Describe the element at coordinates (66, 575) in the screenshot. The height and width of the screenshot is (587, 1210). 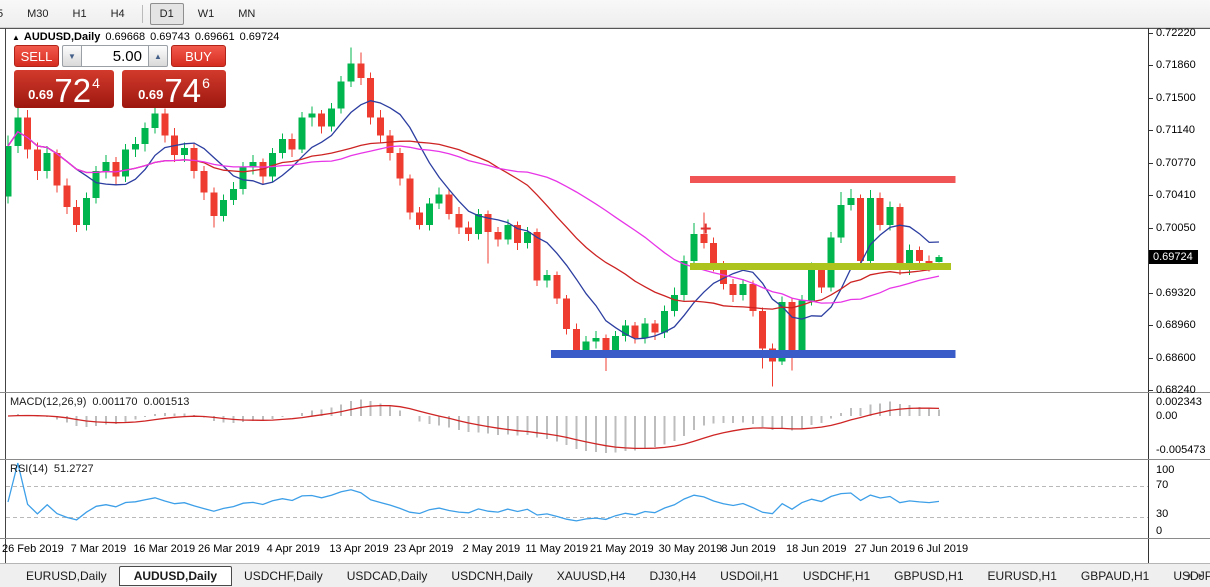
I see `chart-tab-eurusd-daily: EURUSD,Daily` at that location.